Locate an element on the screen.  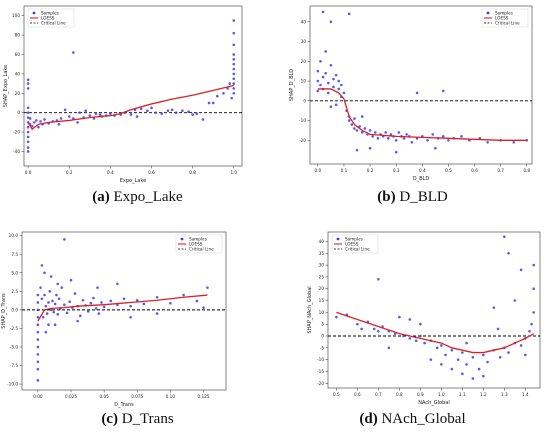
panel-c-ytick-label: 5.0 is located at coordinates (14, 272).